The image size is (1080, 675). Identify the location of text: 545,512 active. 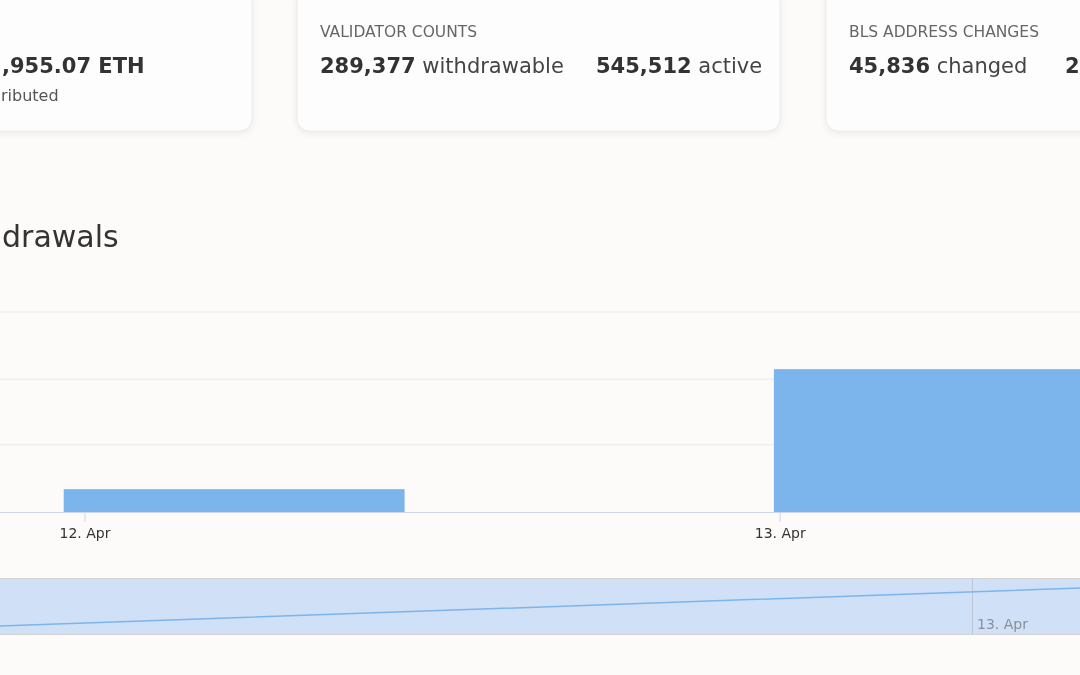
(679, 66).